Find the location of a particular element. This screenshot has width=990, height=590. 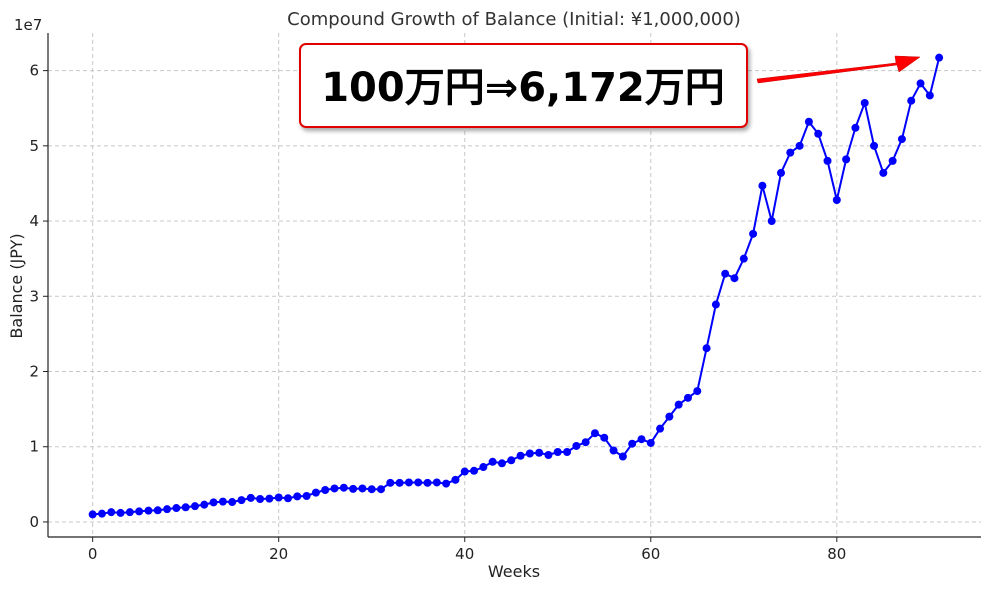

x-tick-label: 20 is located at coordinates (278, 554).